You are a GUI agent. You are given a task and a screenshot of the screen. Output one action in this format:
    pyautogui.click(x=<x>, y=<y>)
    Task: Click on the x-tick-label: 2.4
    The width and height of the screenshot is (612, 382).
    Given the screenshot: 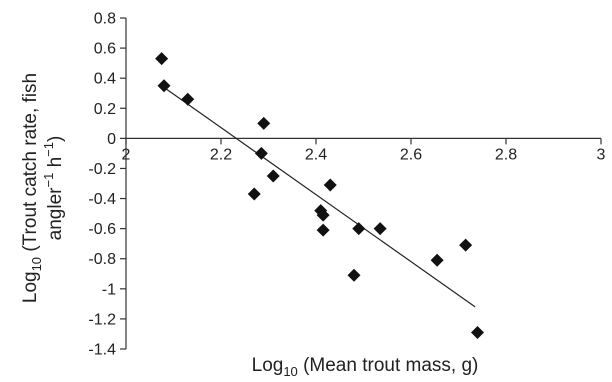 What is the action you would take?
    pyautogui.click(x=316, y=154)
    